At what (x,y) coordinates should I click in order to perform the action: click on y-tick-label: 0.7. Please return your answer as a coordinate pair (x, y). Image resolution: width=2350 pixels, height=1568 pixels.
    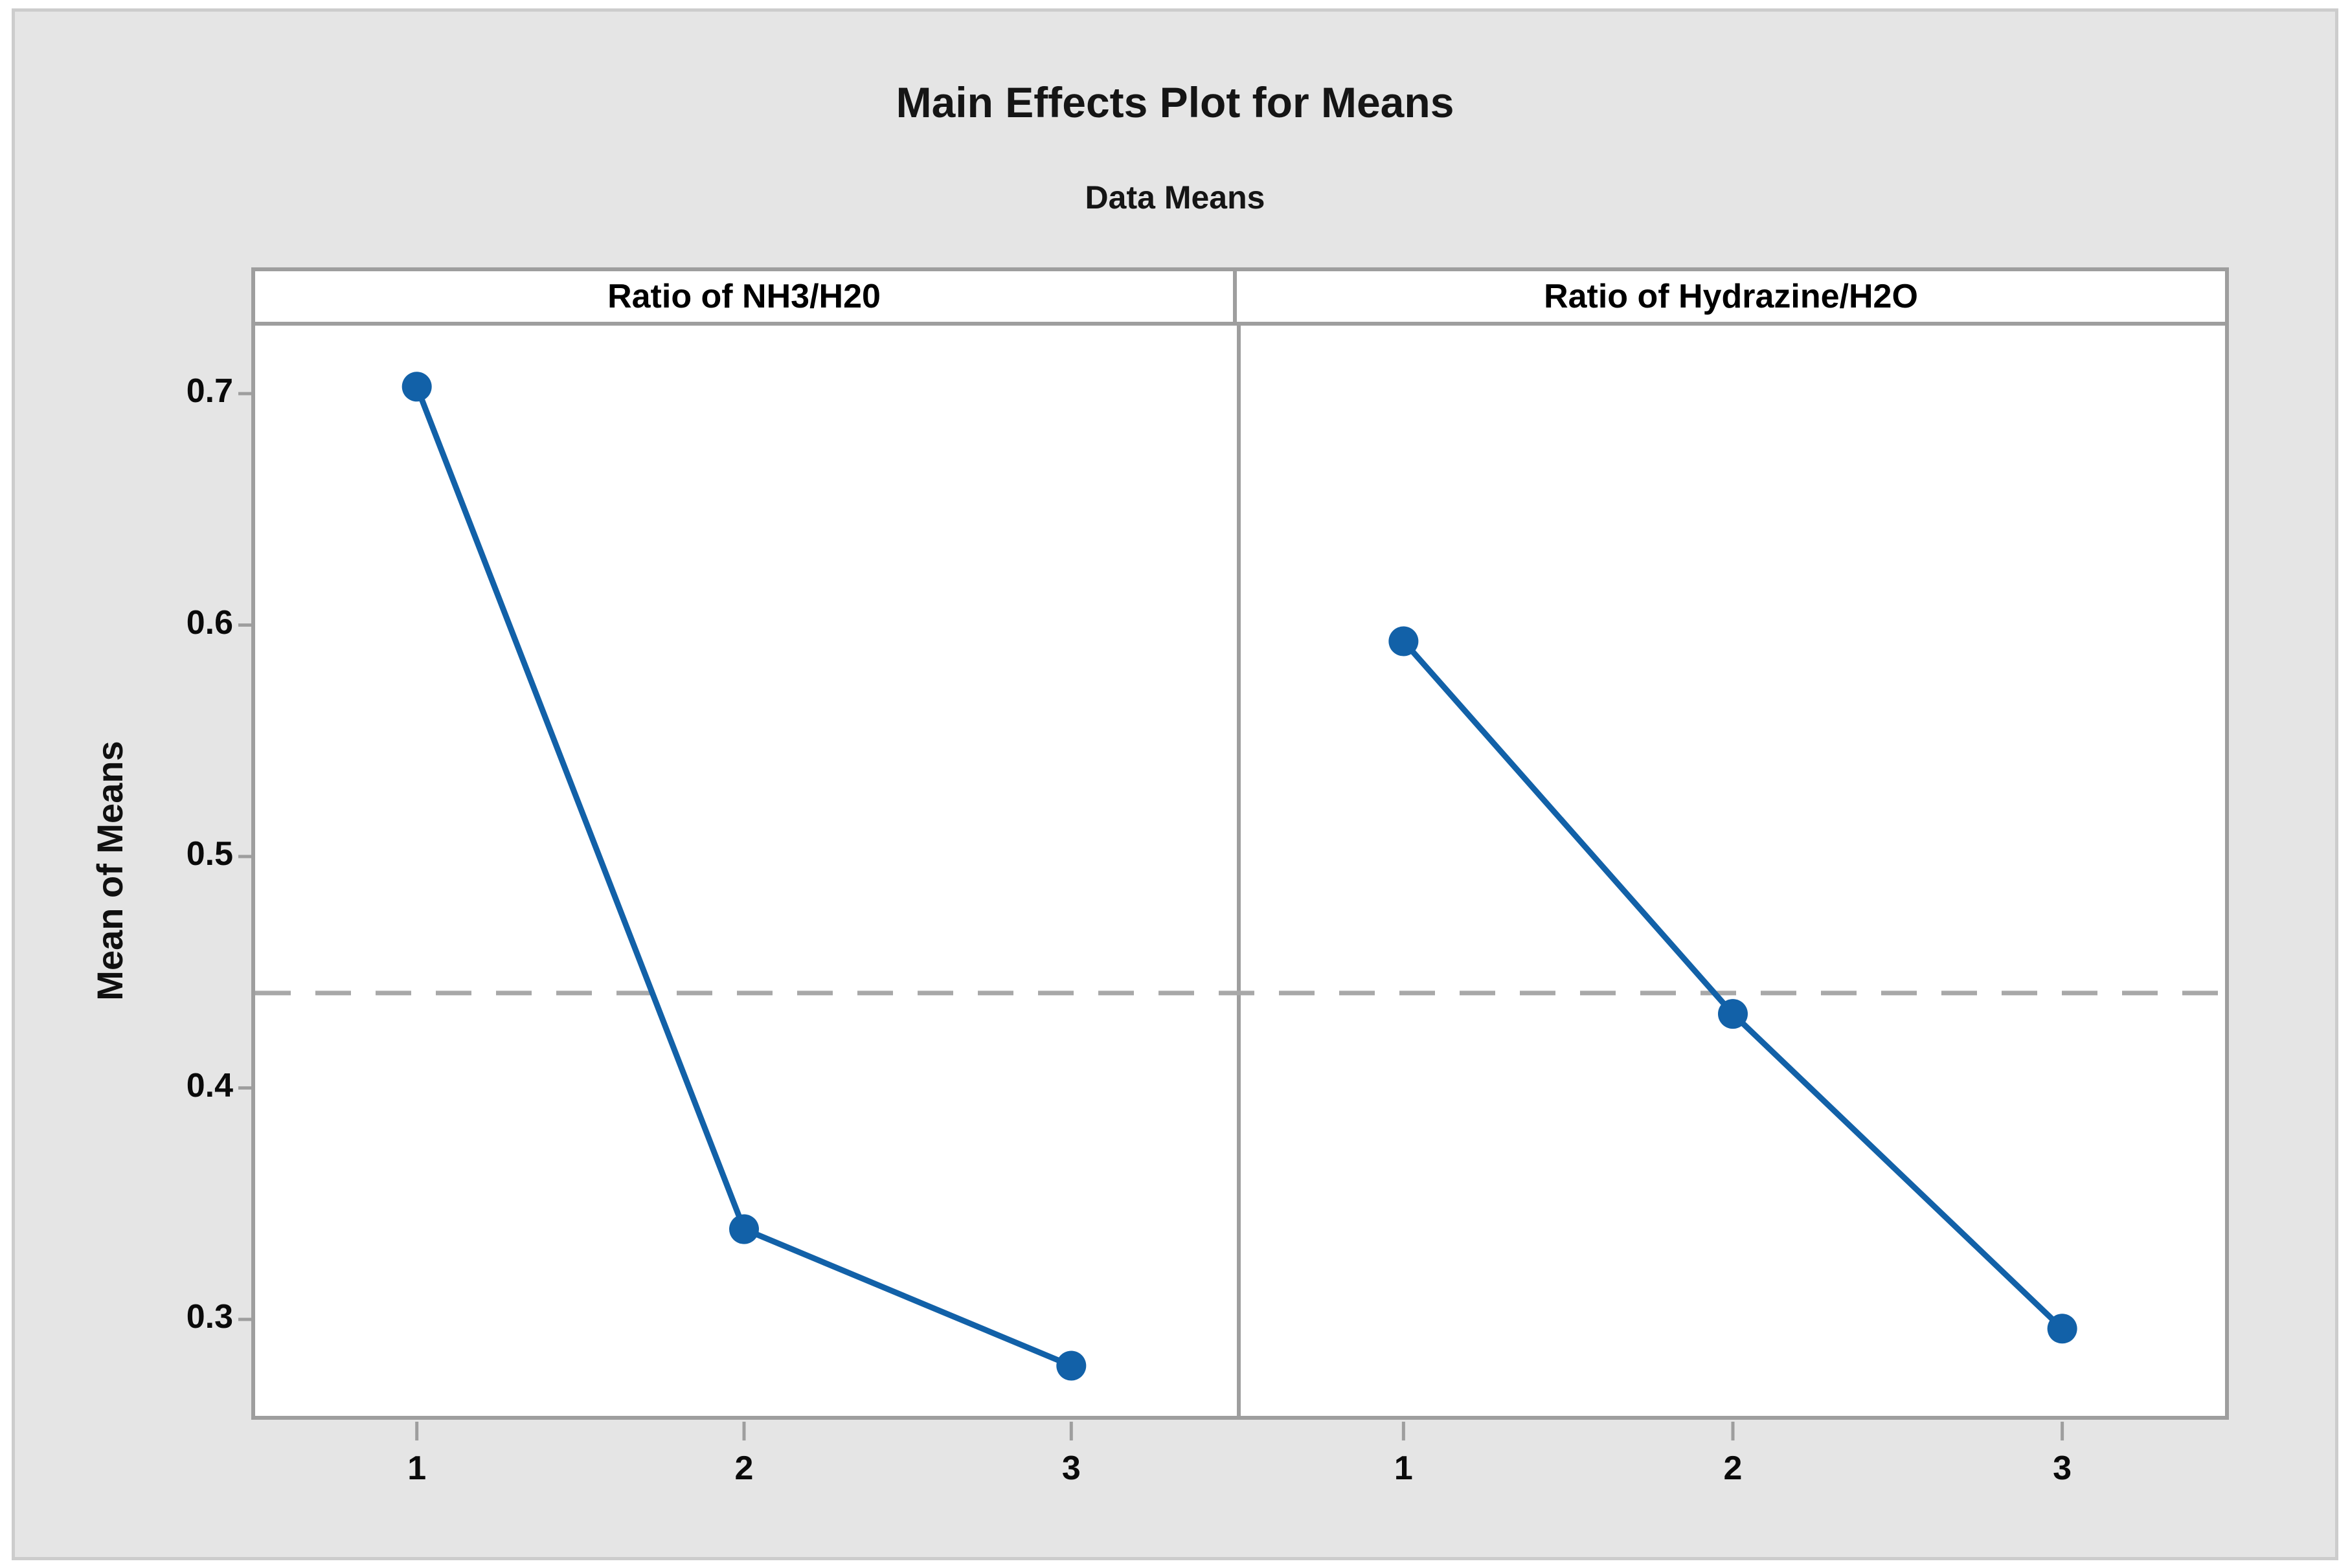
    Looking at the image, I should click on (209, 391).